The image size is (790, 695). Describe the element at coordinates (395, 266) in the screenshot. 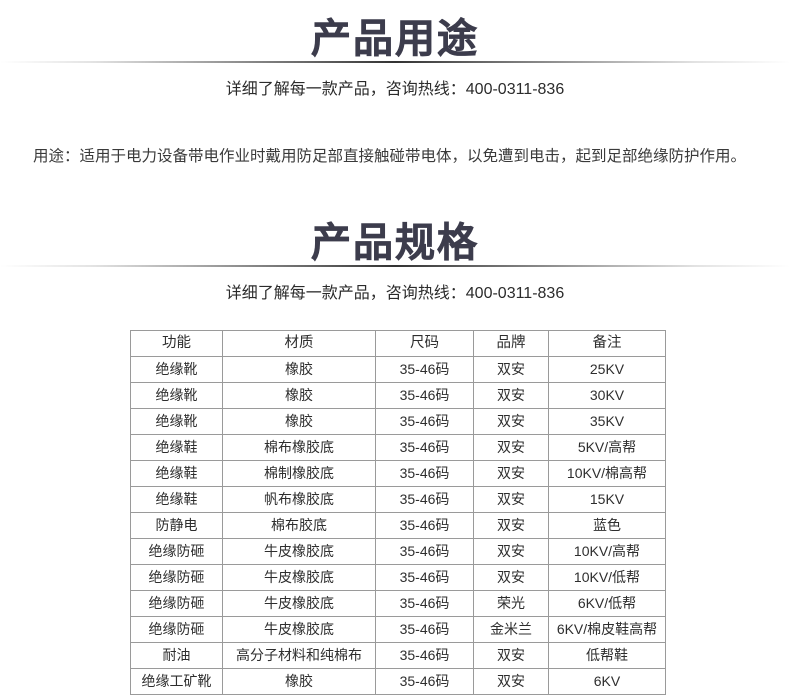

I see `spec-title-divider` at that location.